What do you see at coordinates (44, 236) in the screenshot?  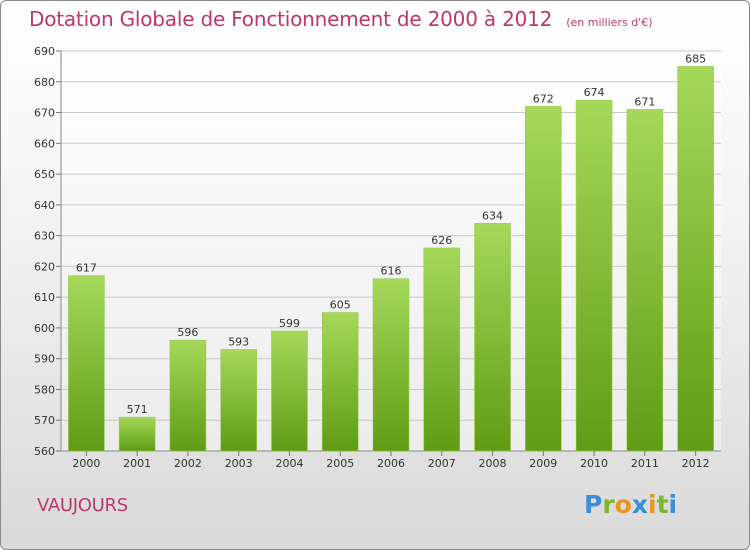 I see `y-tick-label: 630` at bounding box center [44, 236].